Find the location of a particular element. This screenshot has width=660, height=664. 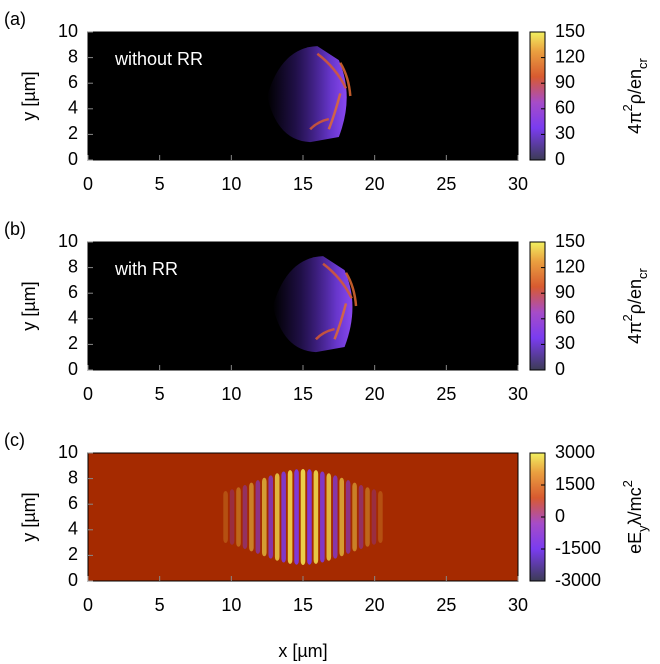

panel-label: (c) is located at coordinates (14, 440).